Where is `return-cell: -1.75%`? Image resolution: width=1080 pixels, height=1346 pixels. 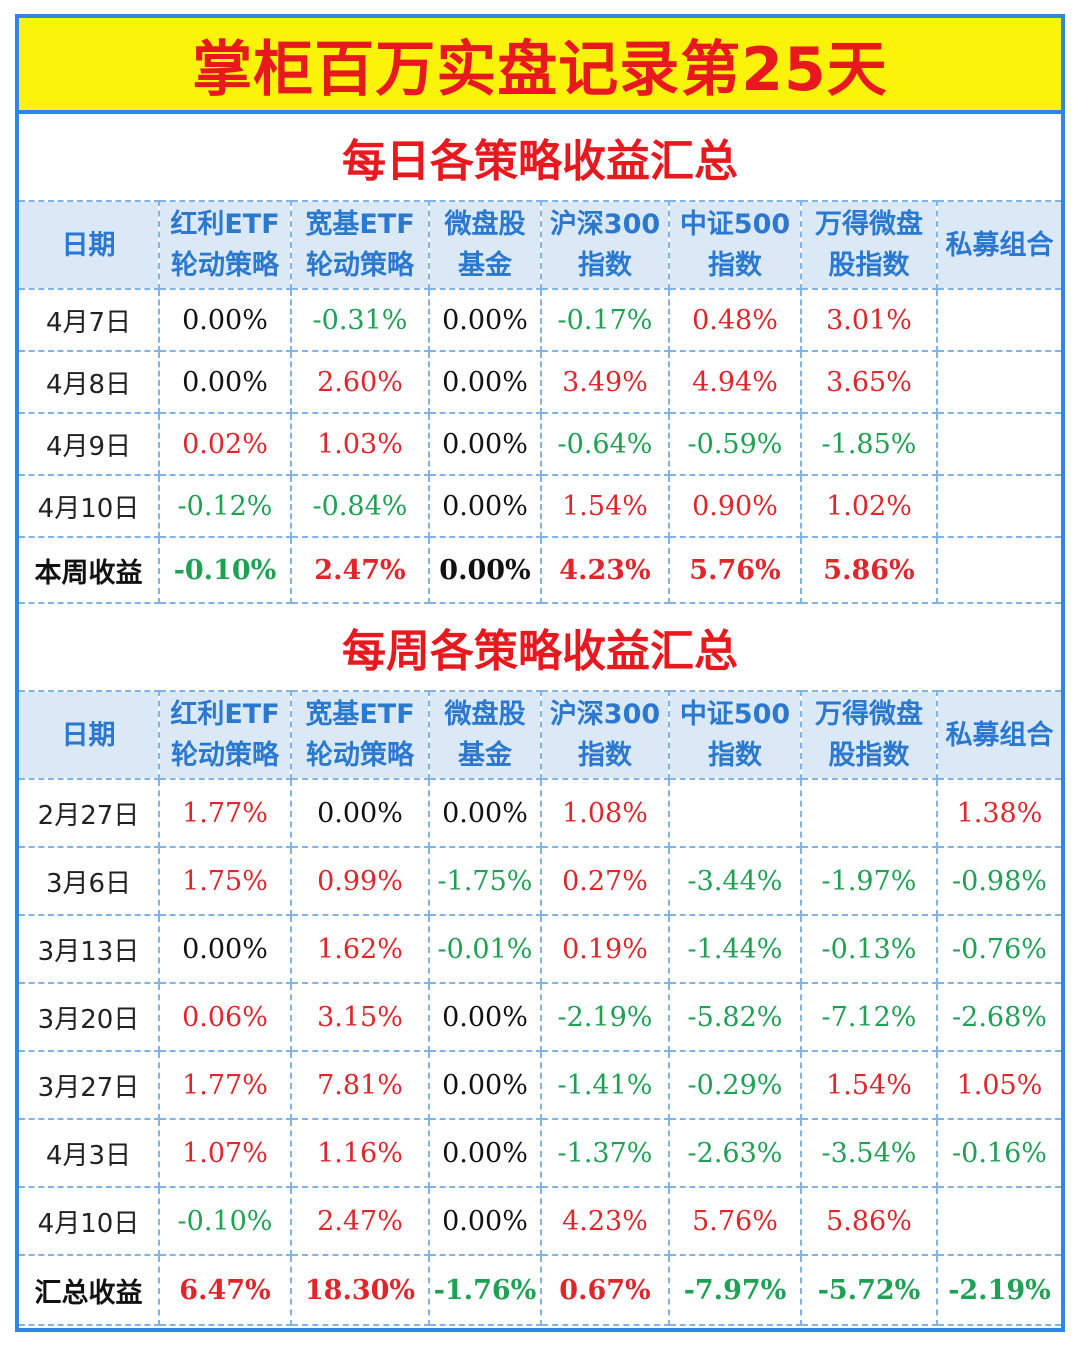
return-cell: -1.75% is located at coordinates (485, 881).